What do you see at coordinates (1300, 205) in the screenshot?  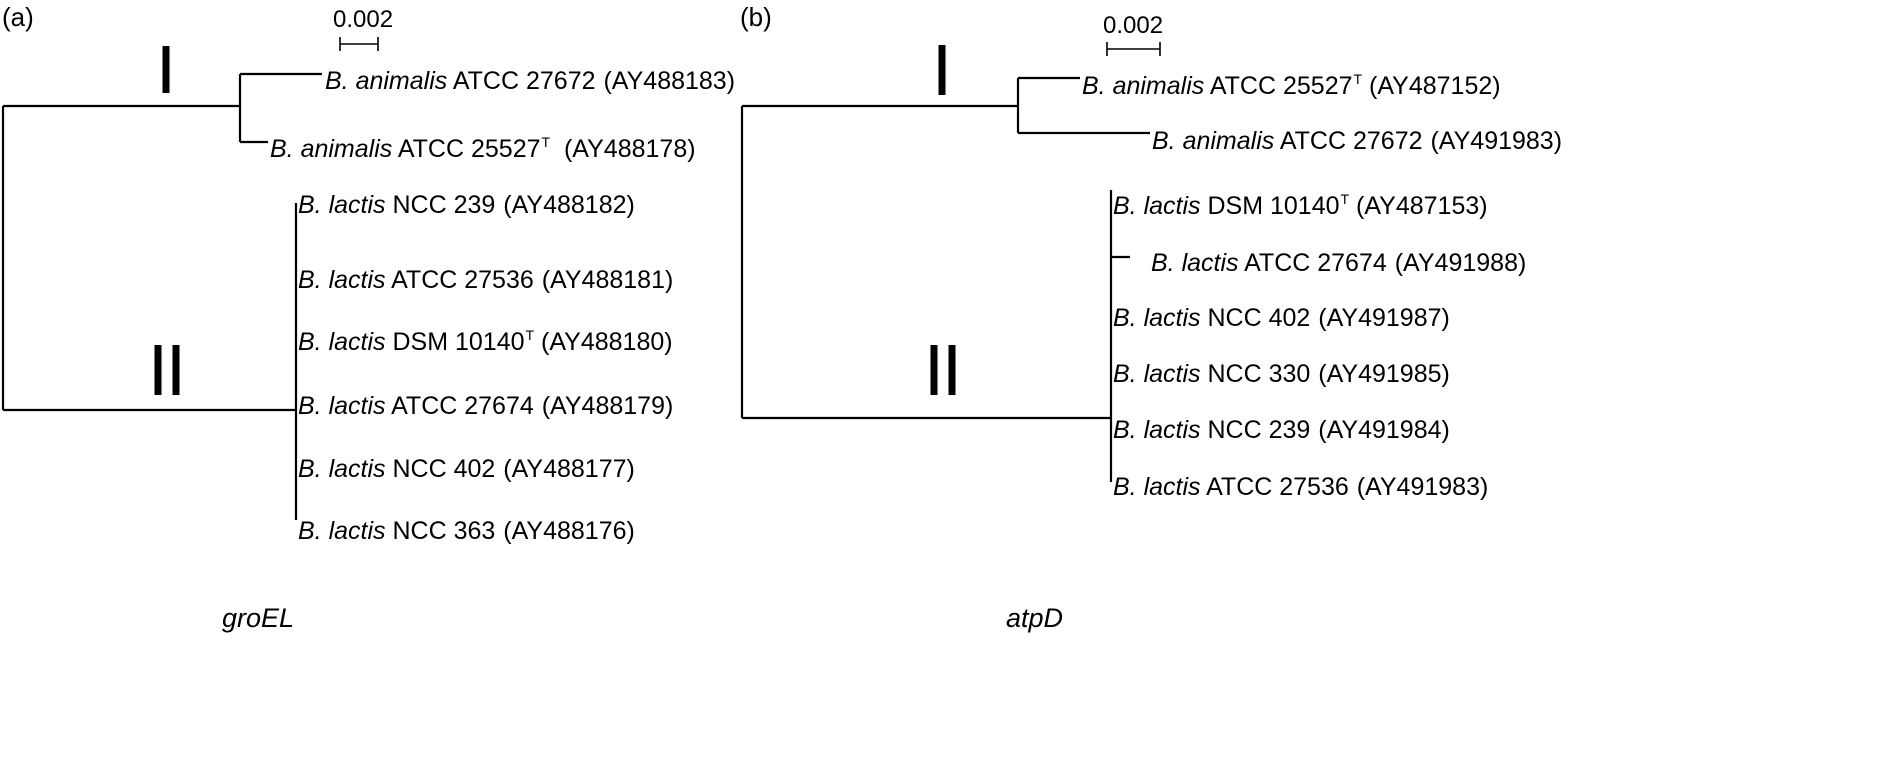 I see `leaf-b-3: B. lactis DSM 10140T (AY487153)` at bounding box center [1300, 205].